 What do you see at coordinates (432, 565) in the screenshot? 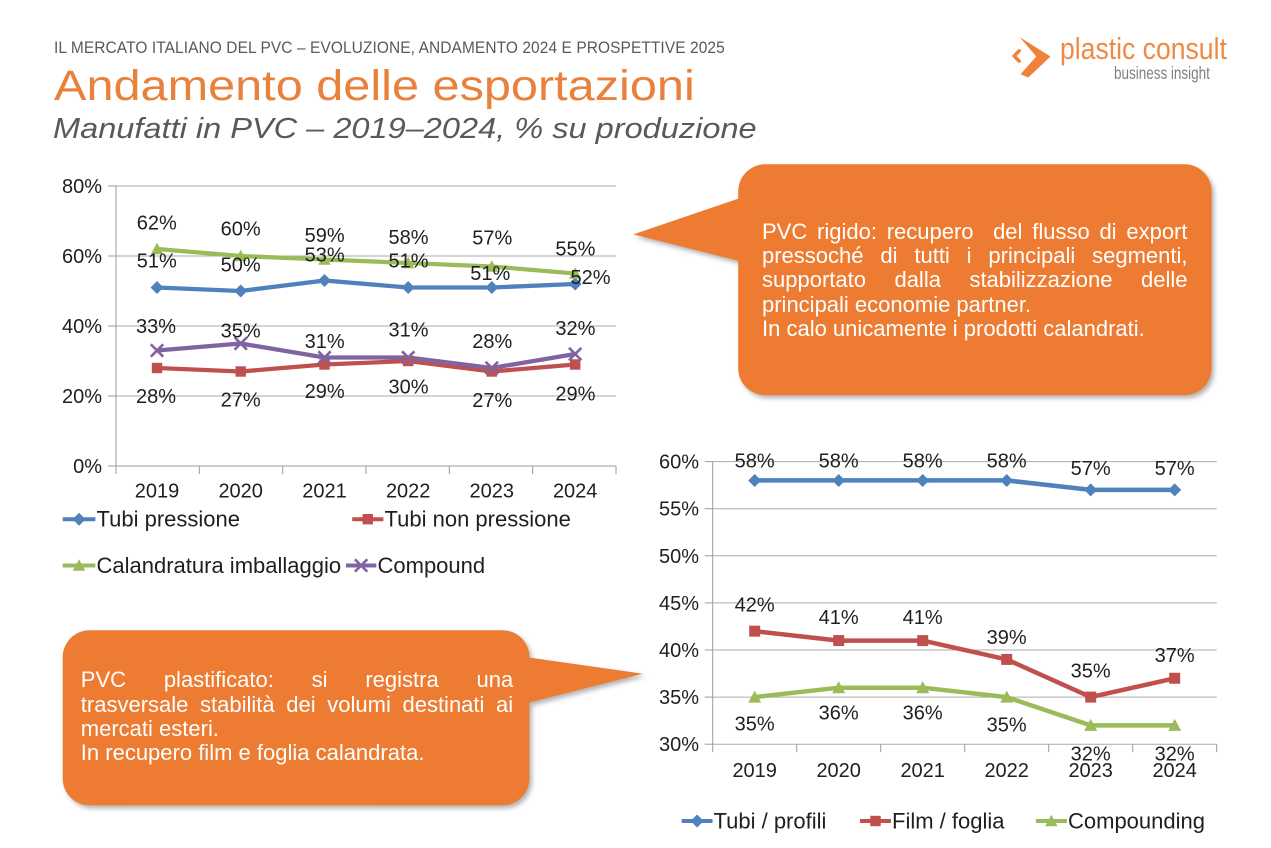
I see `svg-text: Compound` at bounding box center [432, 565].